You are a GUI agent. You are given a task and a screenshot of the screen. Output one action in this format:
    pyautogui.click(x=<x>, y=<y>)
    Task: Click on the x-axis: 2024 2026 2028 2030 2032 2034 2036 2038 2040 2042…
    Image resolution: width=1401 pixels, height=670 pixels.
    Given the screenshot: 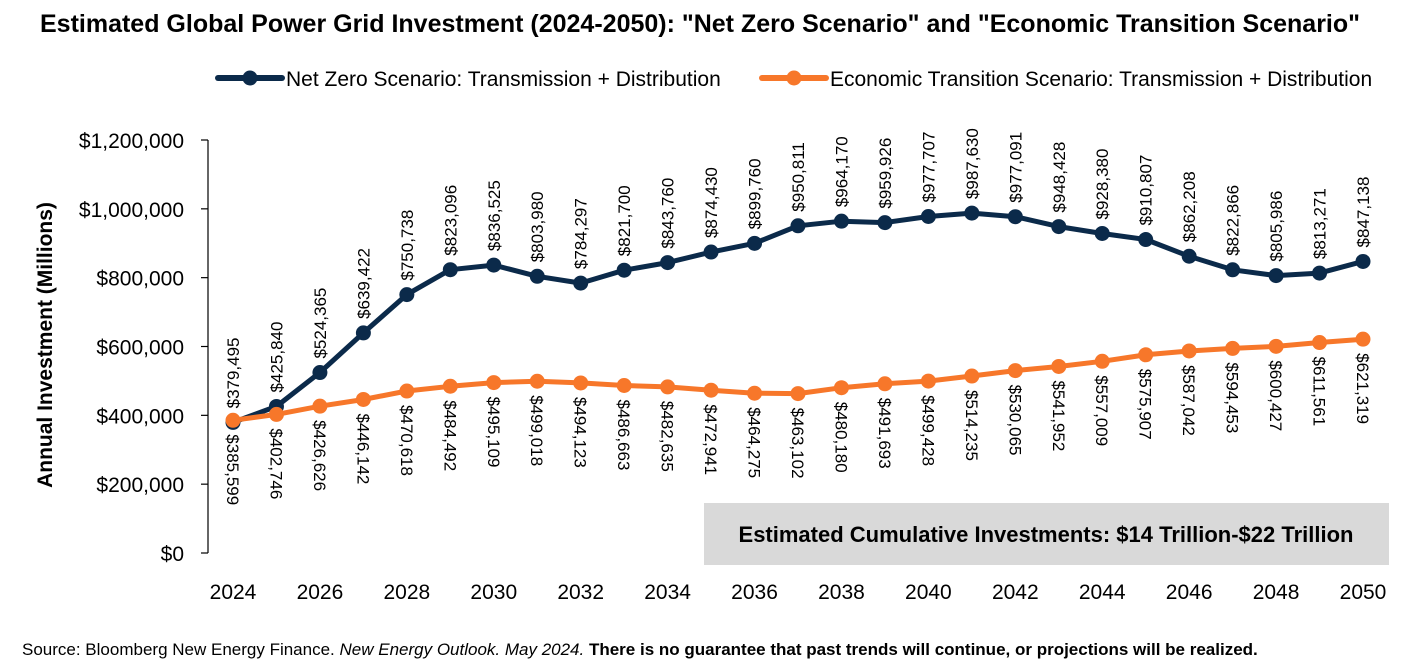 What is the action you would take?
    pyautogui.click(x=798, y=592)
    